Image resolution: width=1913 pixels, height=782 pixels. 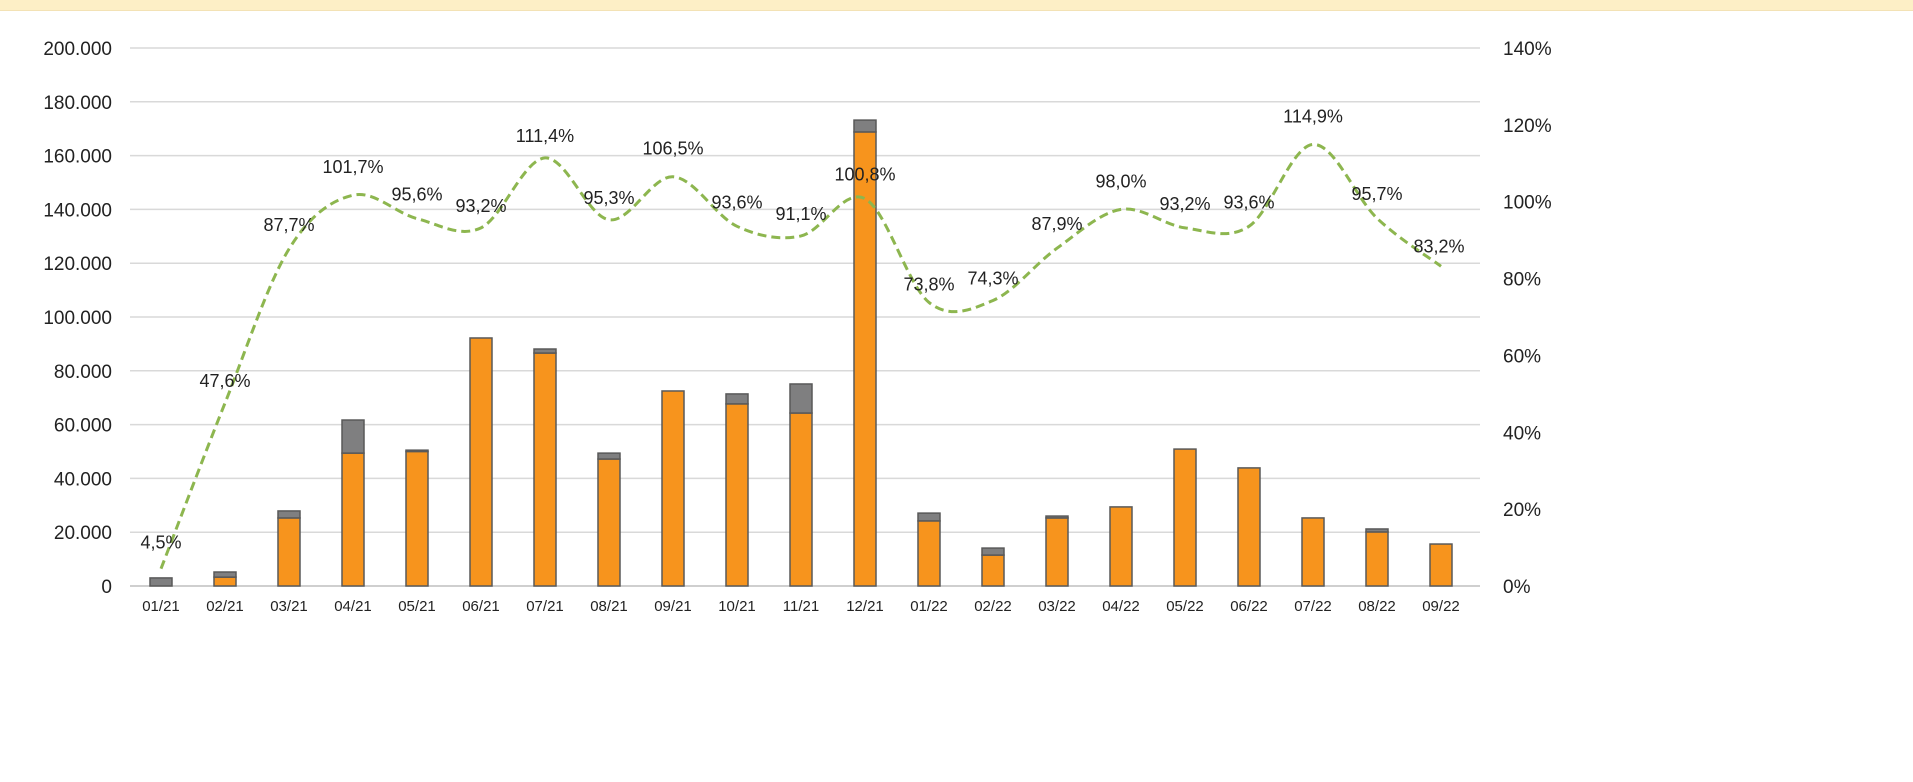 I want to click on y-tick-label: 160.000, so click(x=77, y=157).